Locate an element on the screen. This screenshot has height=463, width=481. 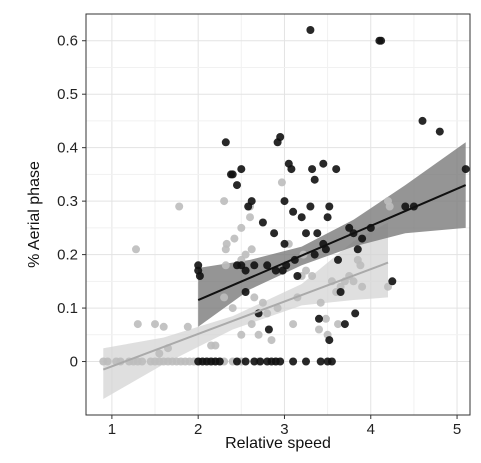
y-tick-label: 0 is located at coordinates (74, 362).